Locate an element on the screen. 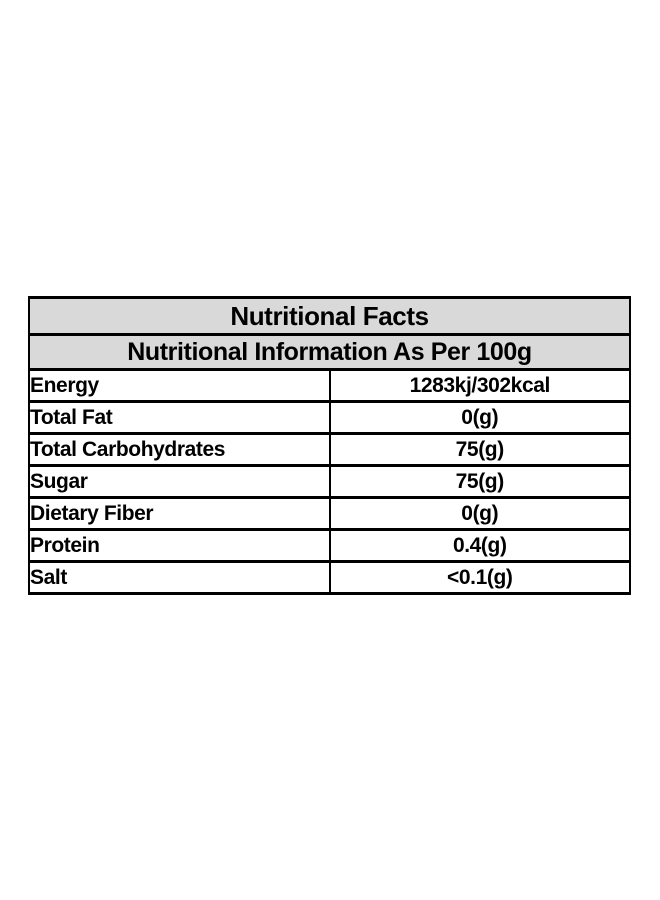 The height and width of the screenshot is (900, 660). nutrient-label: Total Carbohydrates is located at coordinates (179, 449).